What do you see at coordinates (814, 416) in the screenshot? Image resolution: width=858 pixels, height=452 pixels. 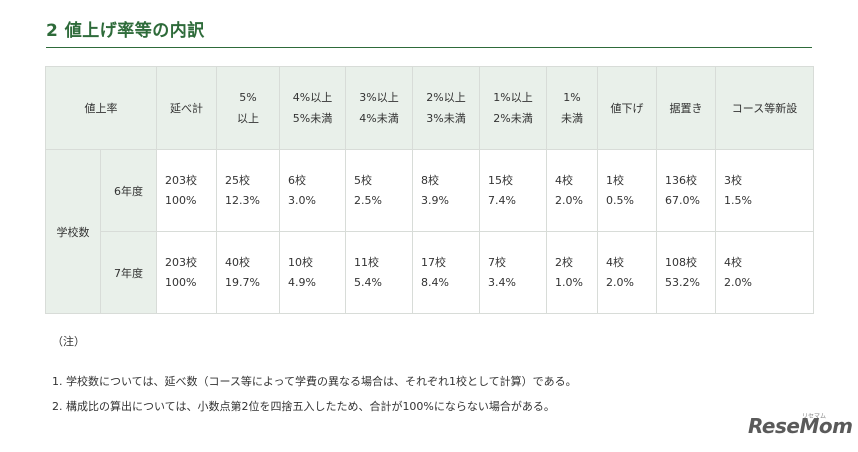 I see `resemom-logo-sub: リセマム` at bounding box center [814, 416].